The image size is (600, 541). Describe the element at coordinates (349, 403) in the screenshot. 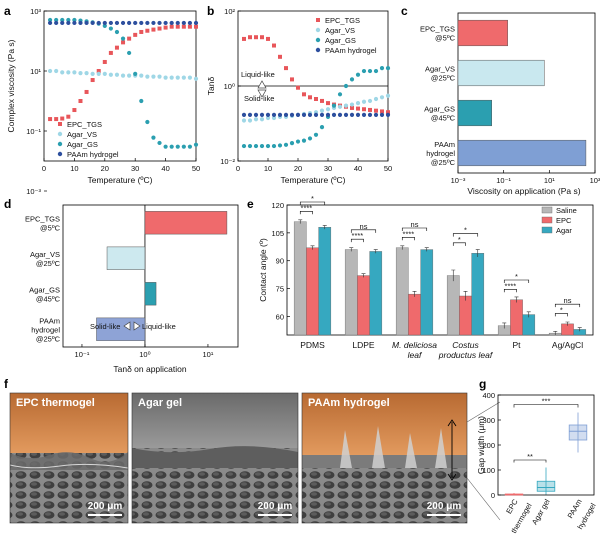

I see `micrograph-3-title: PAAm hydrogel` at that location.